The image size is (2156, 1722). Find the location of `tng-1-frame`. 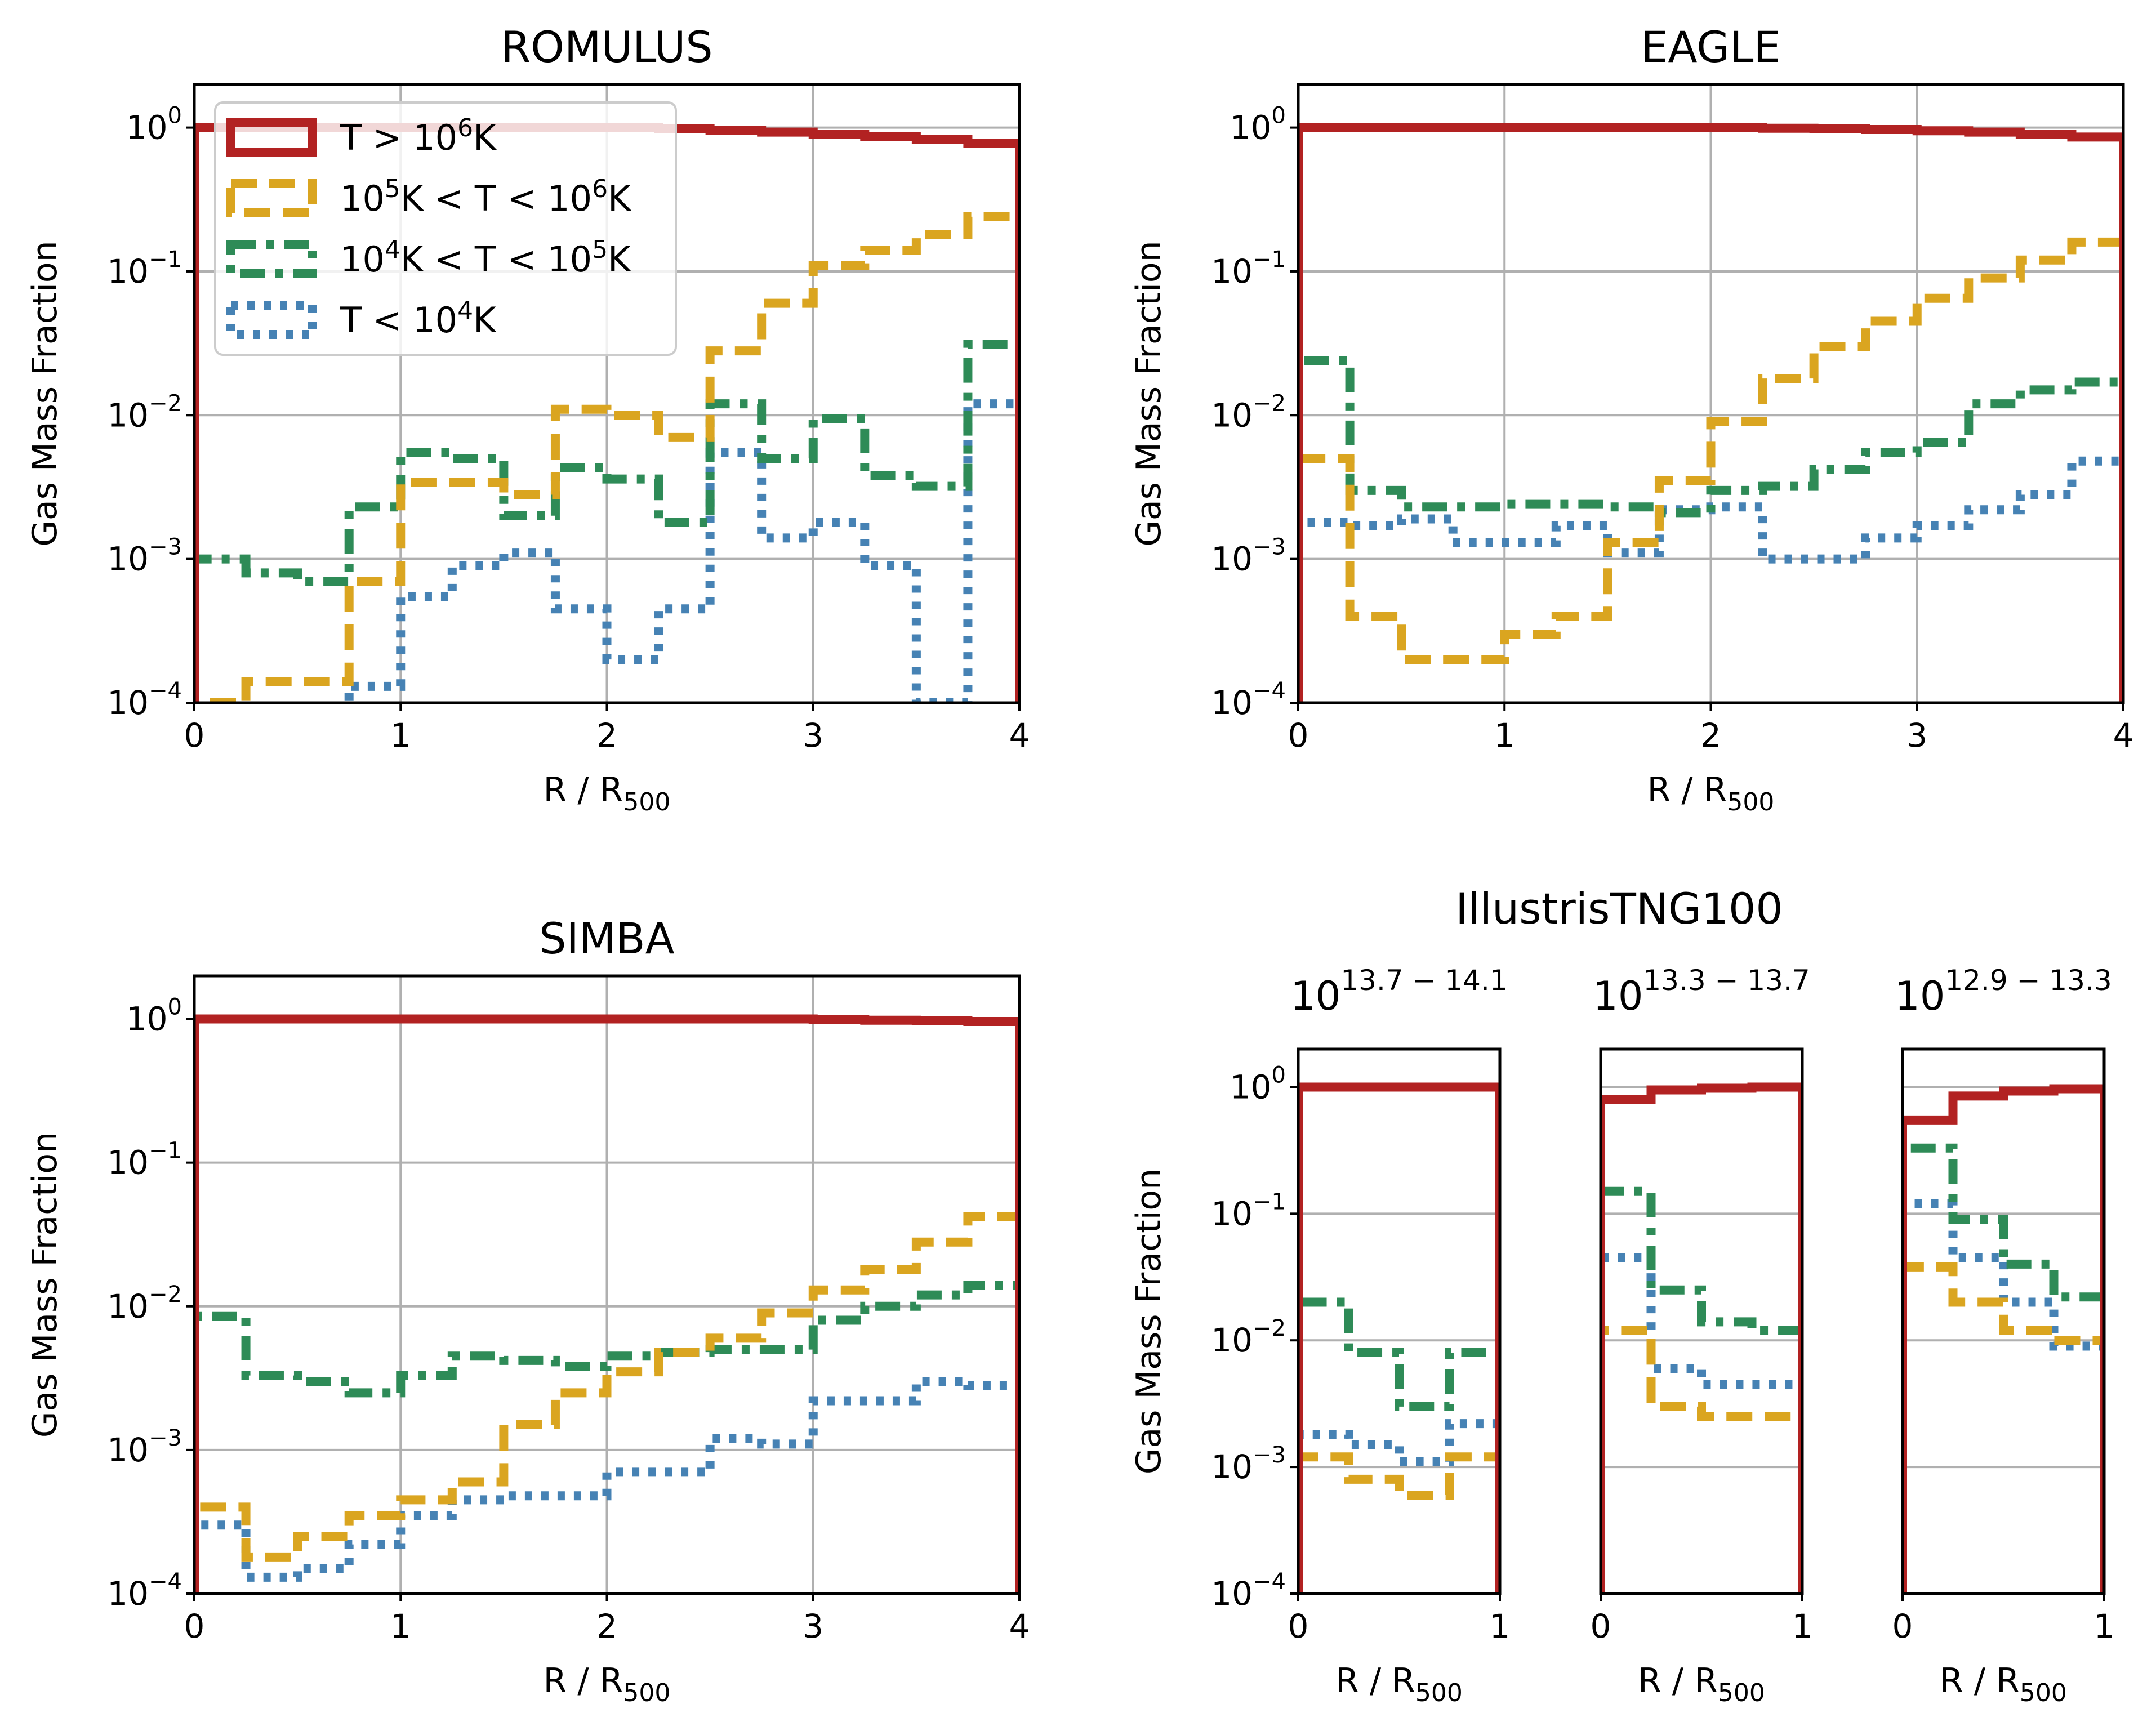

tng-1-frame is located at coordinates (1399, 1321).